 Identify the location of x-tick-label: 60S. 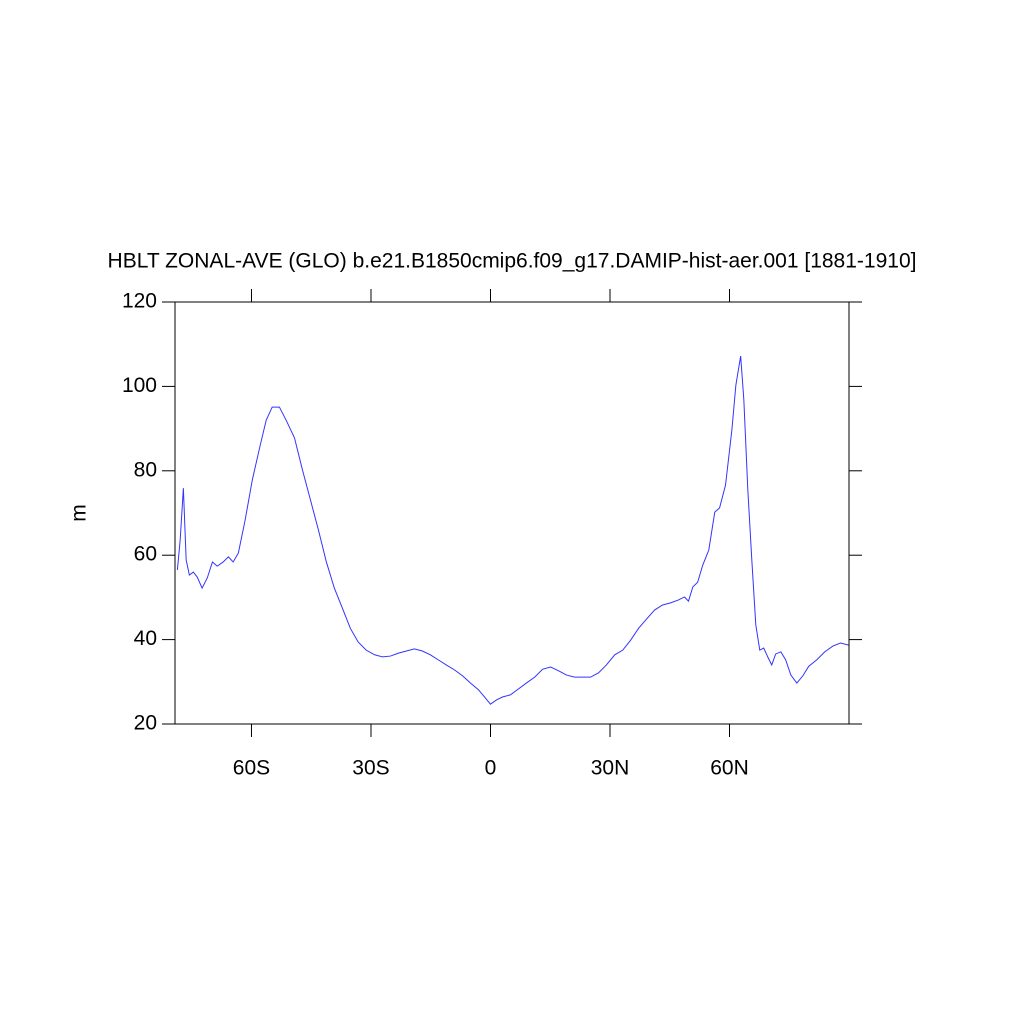
(251, 768).